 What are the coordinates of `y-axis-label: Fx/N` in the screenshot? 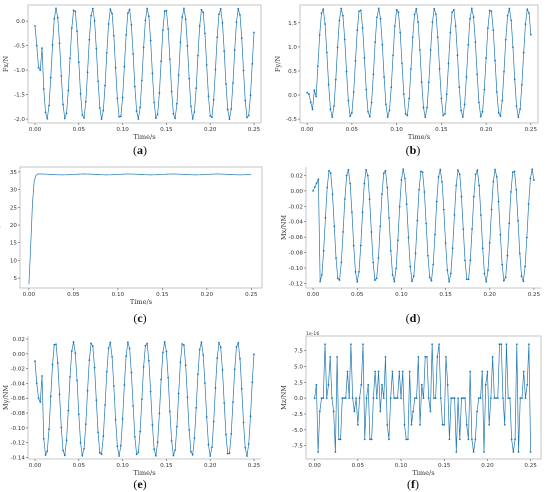 It's located at (6, 64).